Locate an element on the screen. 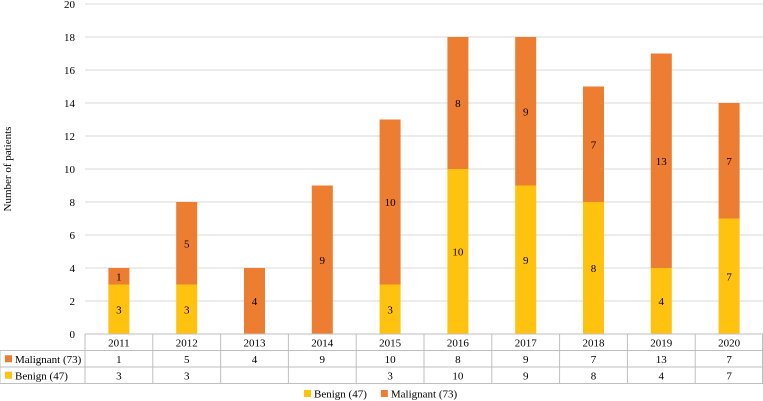 This screenshot has height=401, width=763. x-tick-label: 2017 is located at coordinates (526, 343).